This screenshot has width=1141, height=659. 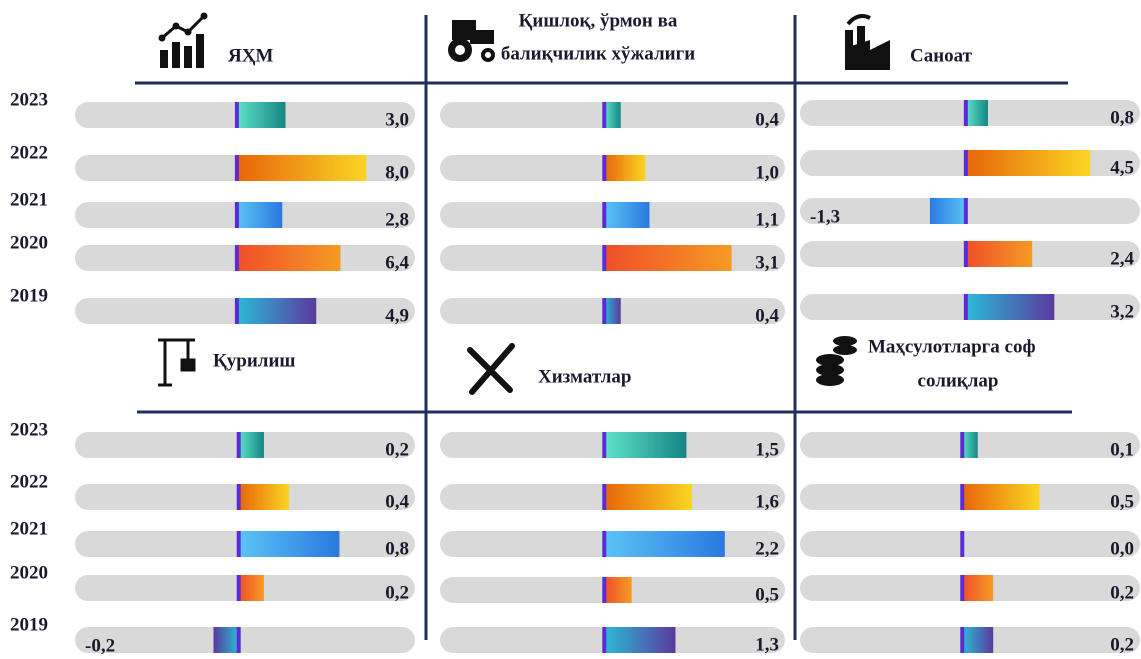 What do you see at coordinates (767, 172) in the screenshot?
I see `value-label: 1,0` at bounding box center [767, 172].